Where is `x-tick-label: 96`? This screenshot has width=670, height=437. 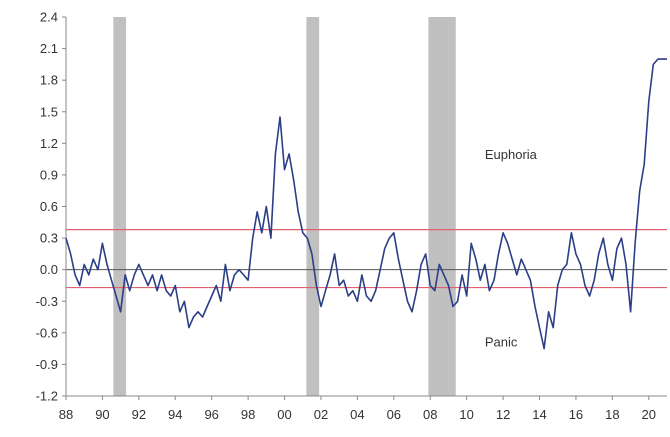 x-tick-label: 96 is located at coordinates (211, 414).